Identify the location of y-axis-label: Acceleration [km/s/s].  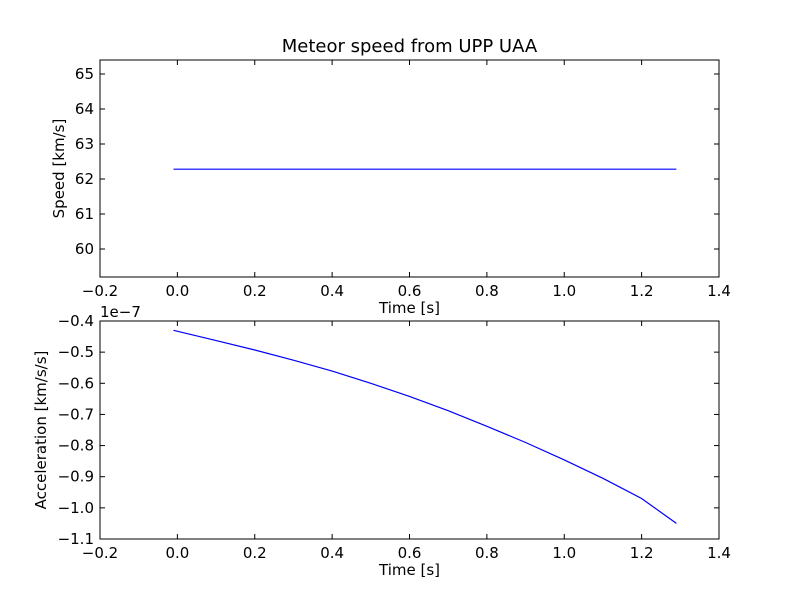
(41, 430).